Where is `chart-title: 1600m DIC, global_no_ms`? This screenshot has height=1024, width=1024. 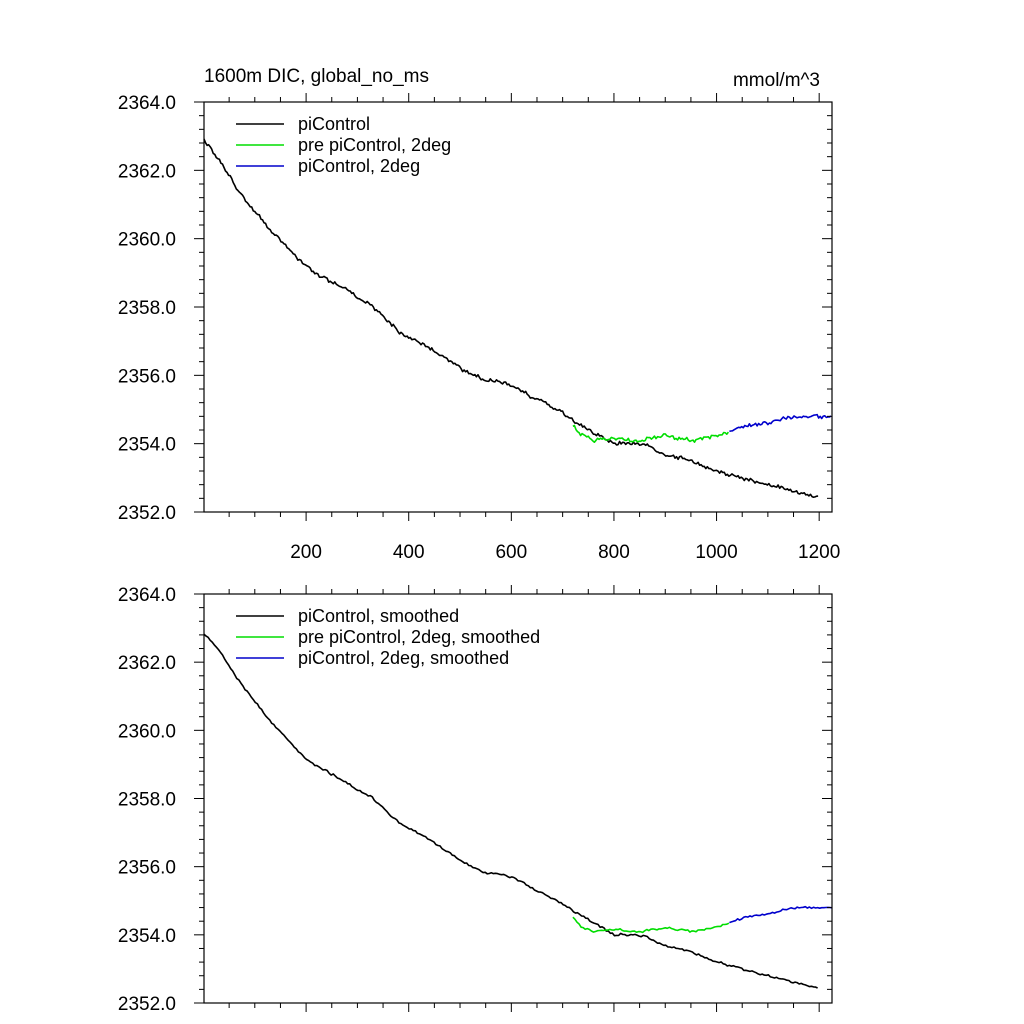 chart-title: 1600m DIC, global_no_ms is located at coordinates (316, 76).